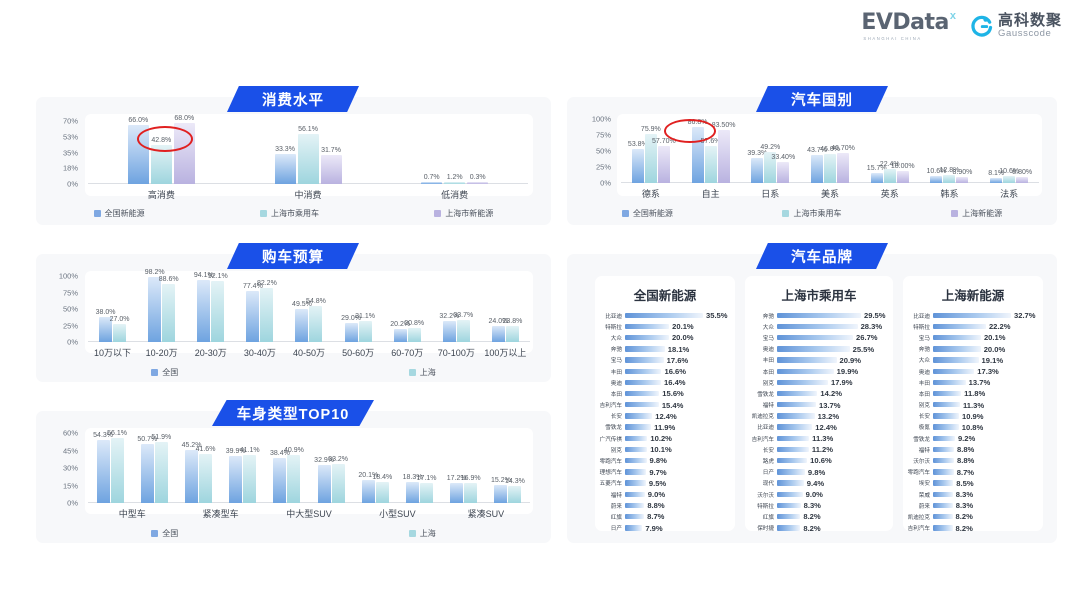 This screenshot has width=1080, height=608. What do you see at coordinates (70, 292) in the screenshot?
I see `y-axis-tick: 75%` at bounding box center [70, 292].